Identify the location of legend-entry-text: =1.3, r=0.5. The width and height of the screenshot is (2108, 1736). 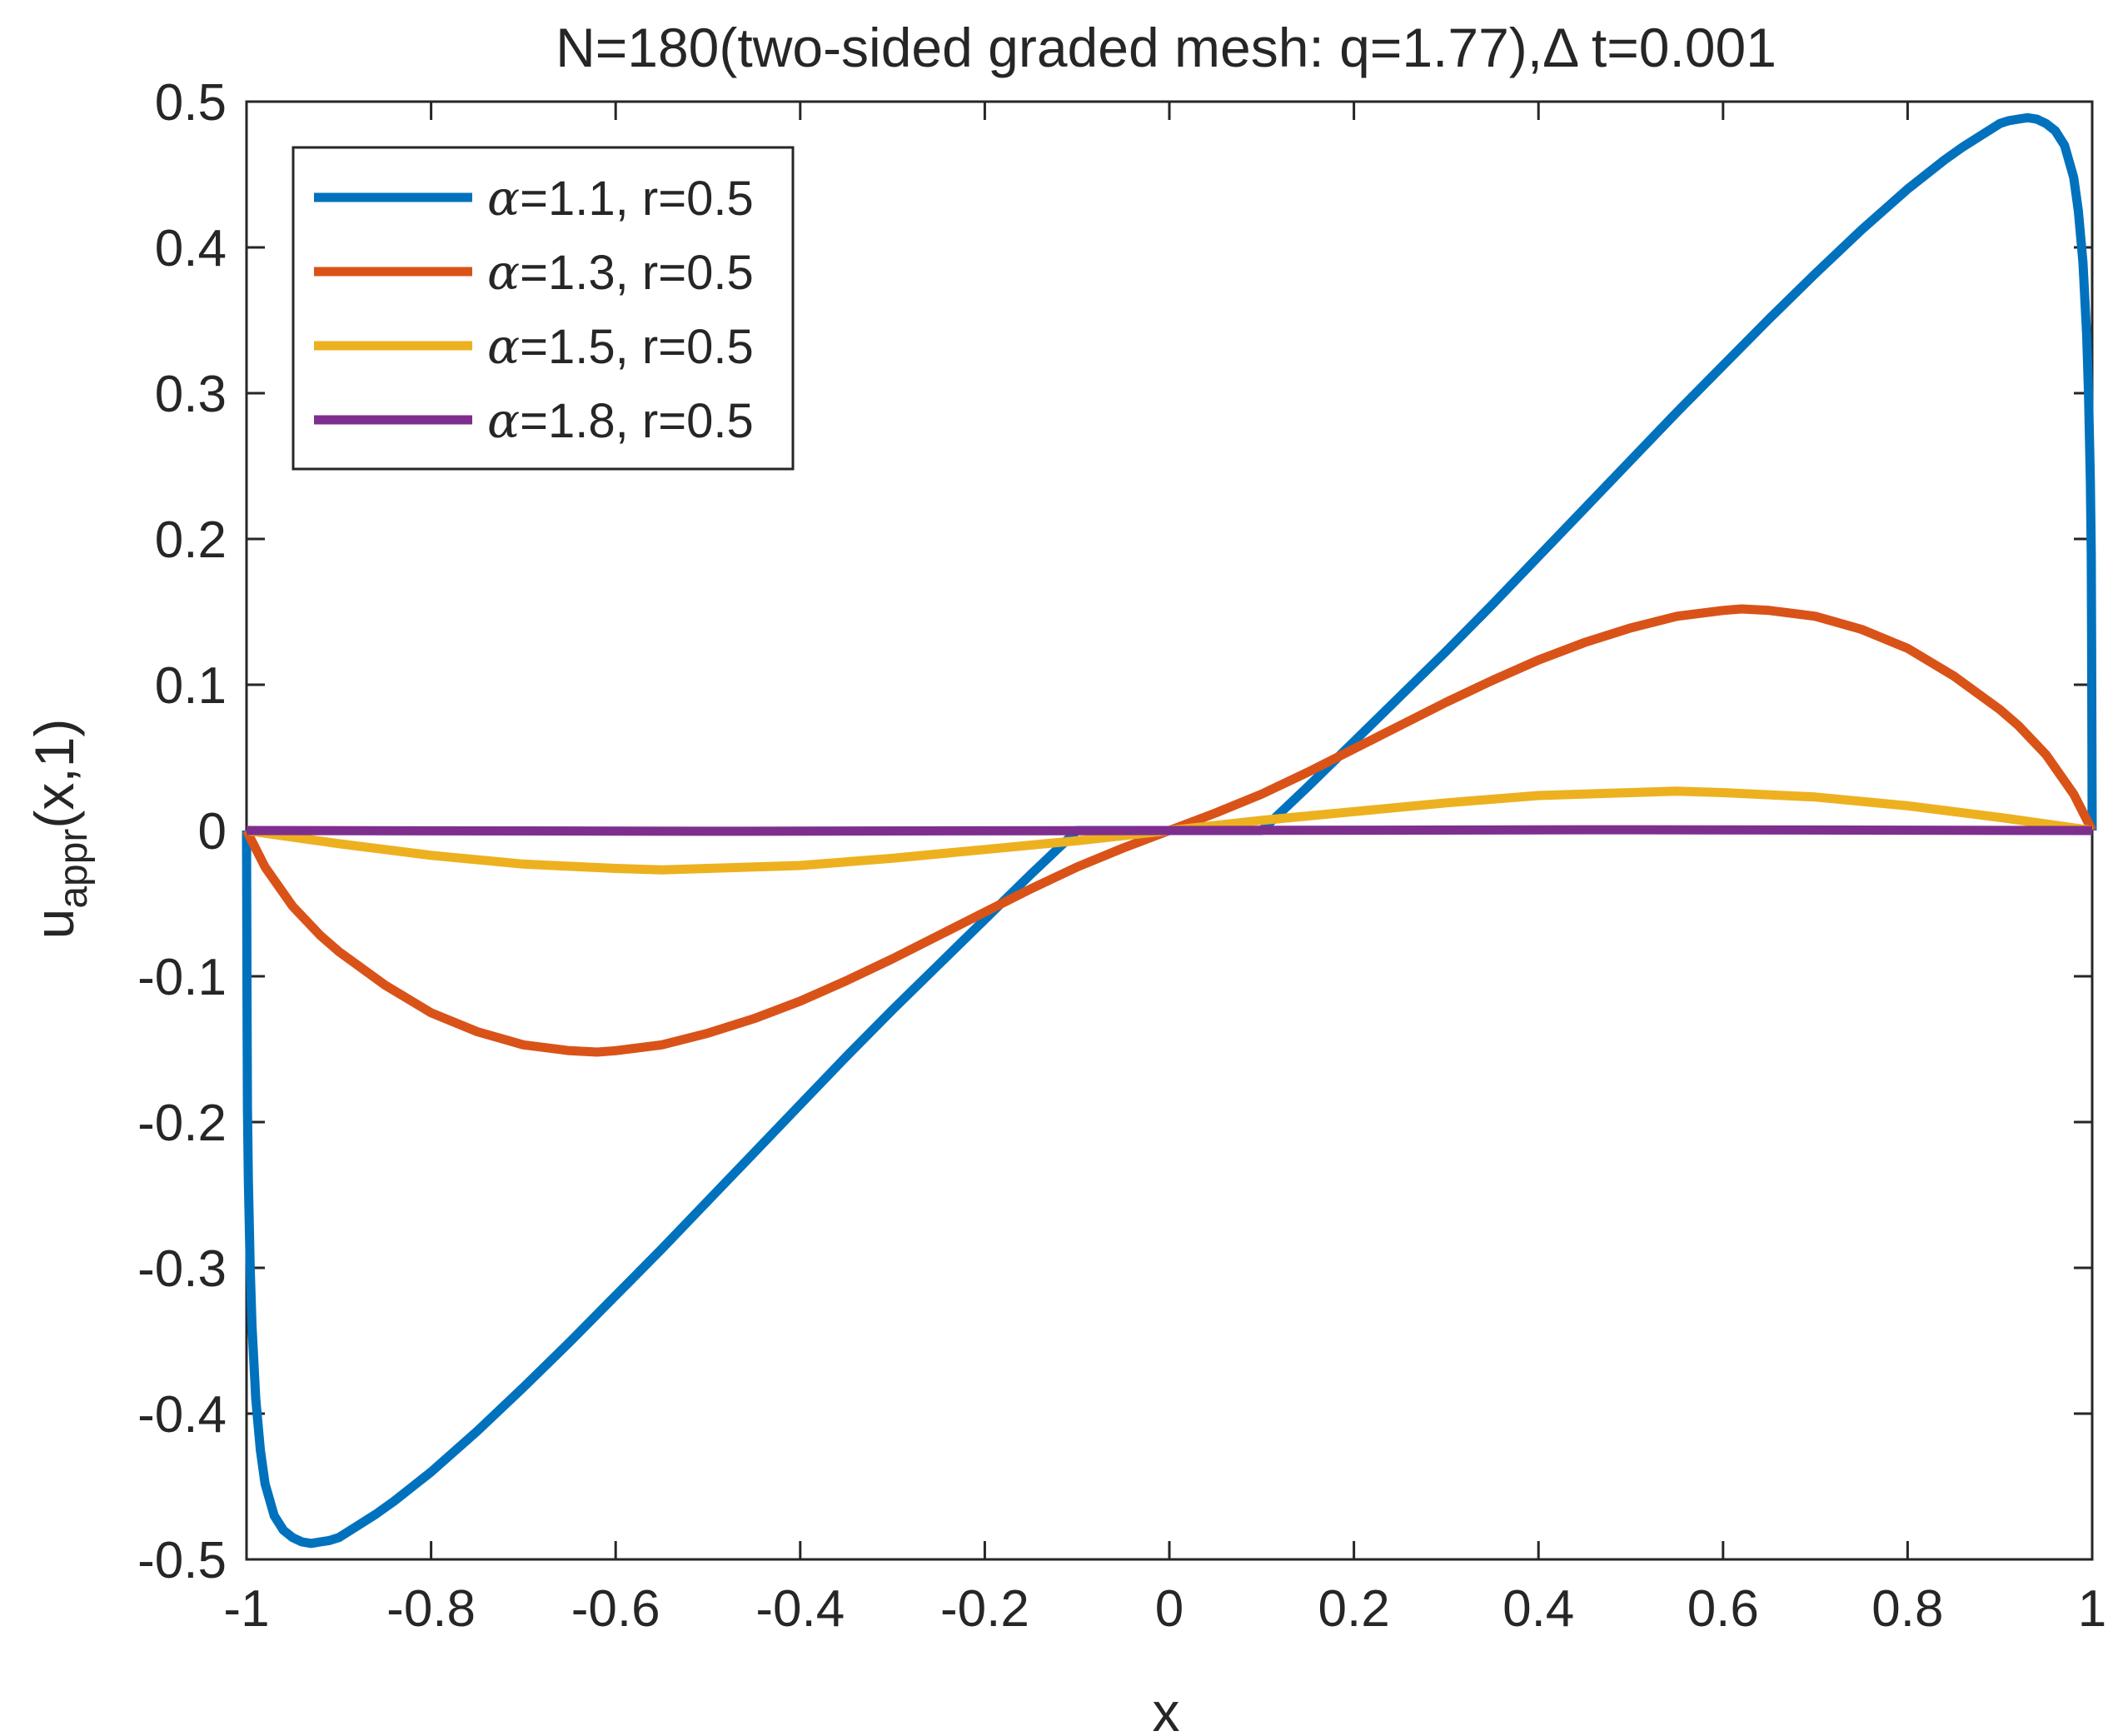
(637, 273).